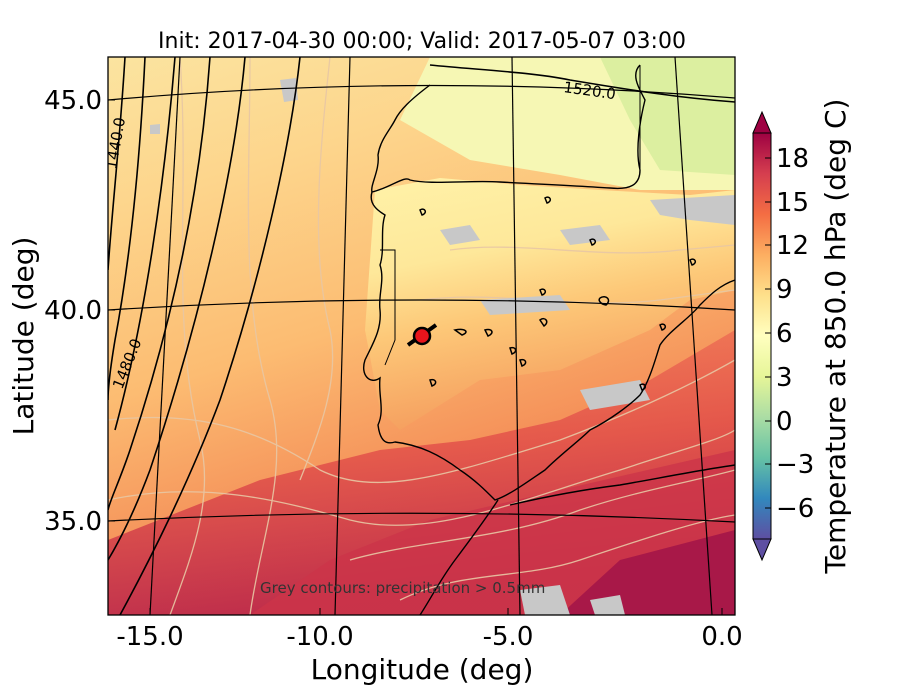 The height and width of the screenshot is (700, 900). What do you see at coordinates (459, 557) in the screenshot?
I see `morocco-coast` at bounding box center [459, 557].